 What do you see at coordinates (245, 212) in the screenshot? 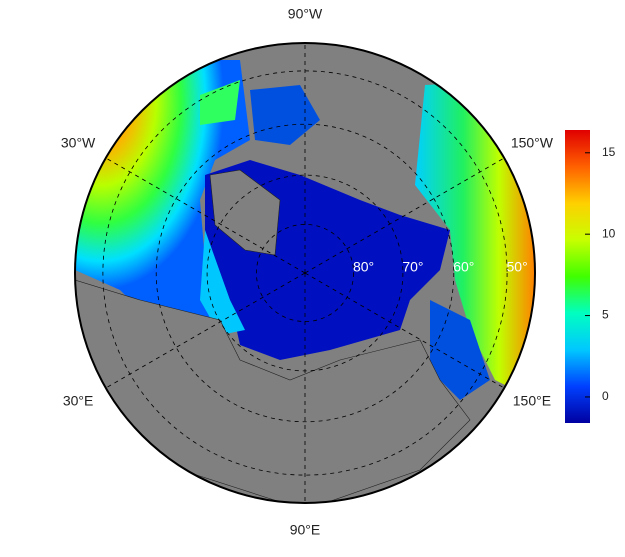
I see `greenland` at bounding box center [245, 212].